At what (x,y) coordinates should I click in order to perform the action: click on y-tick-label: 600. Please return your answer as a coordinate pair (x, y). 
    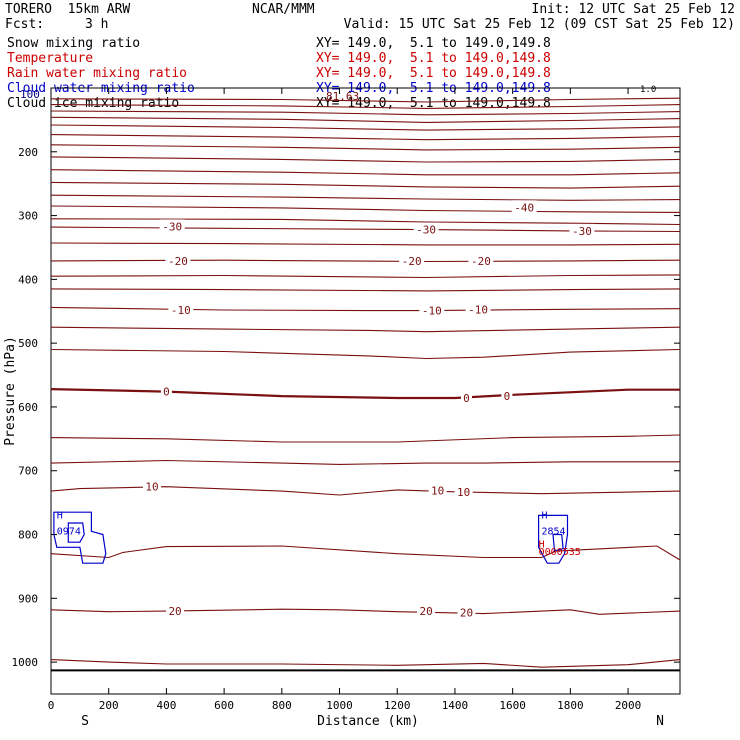
    Looking at the image, I should click on (28, 407).